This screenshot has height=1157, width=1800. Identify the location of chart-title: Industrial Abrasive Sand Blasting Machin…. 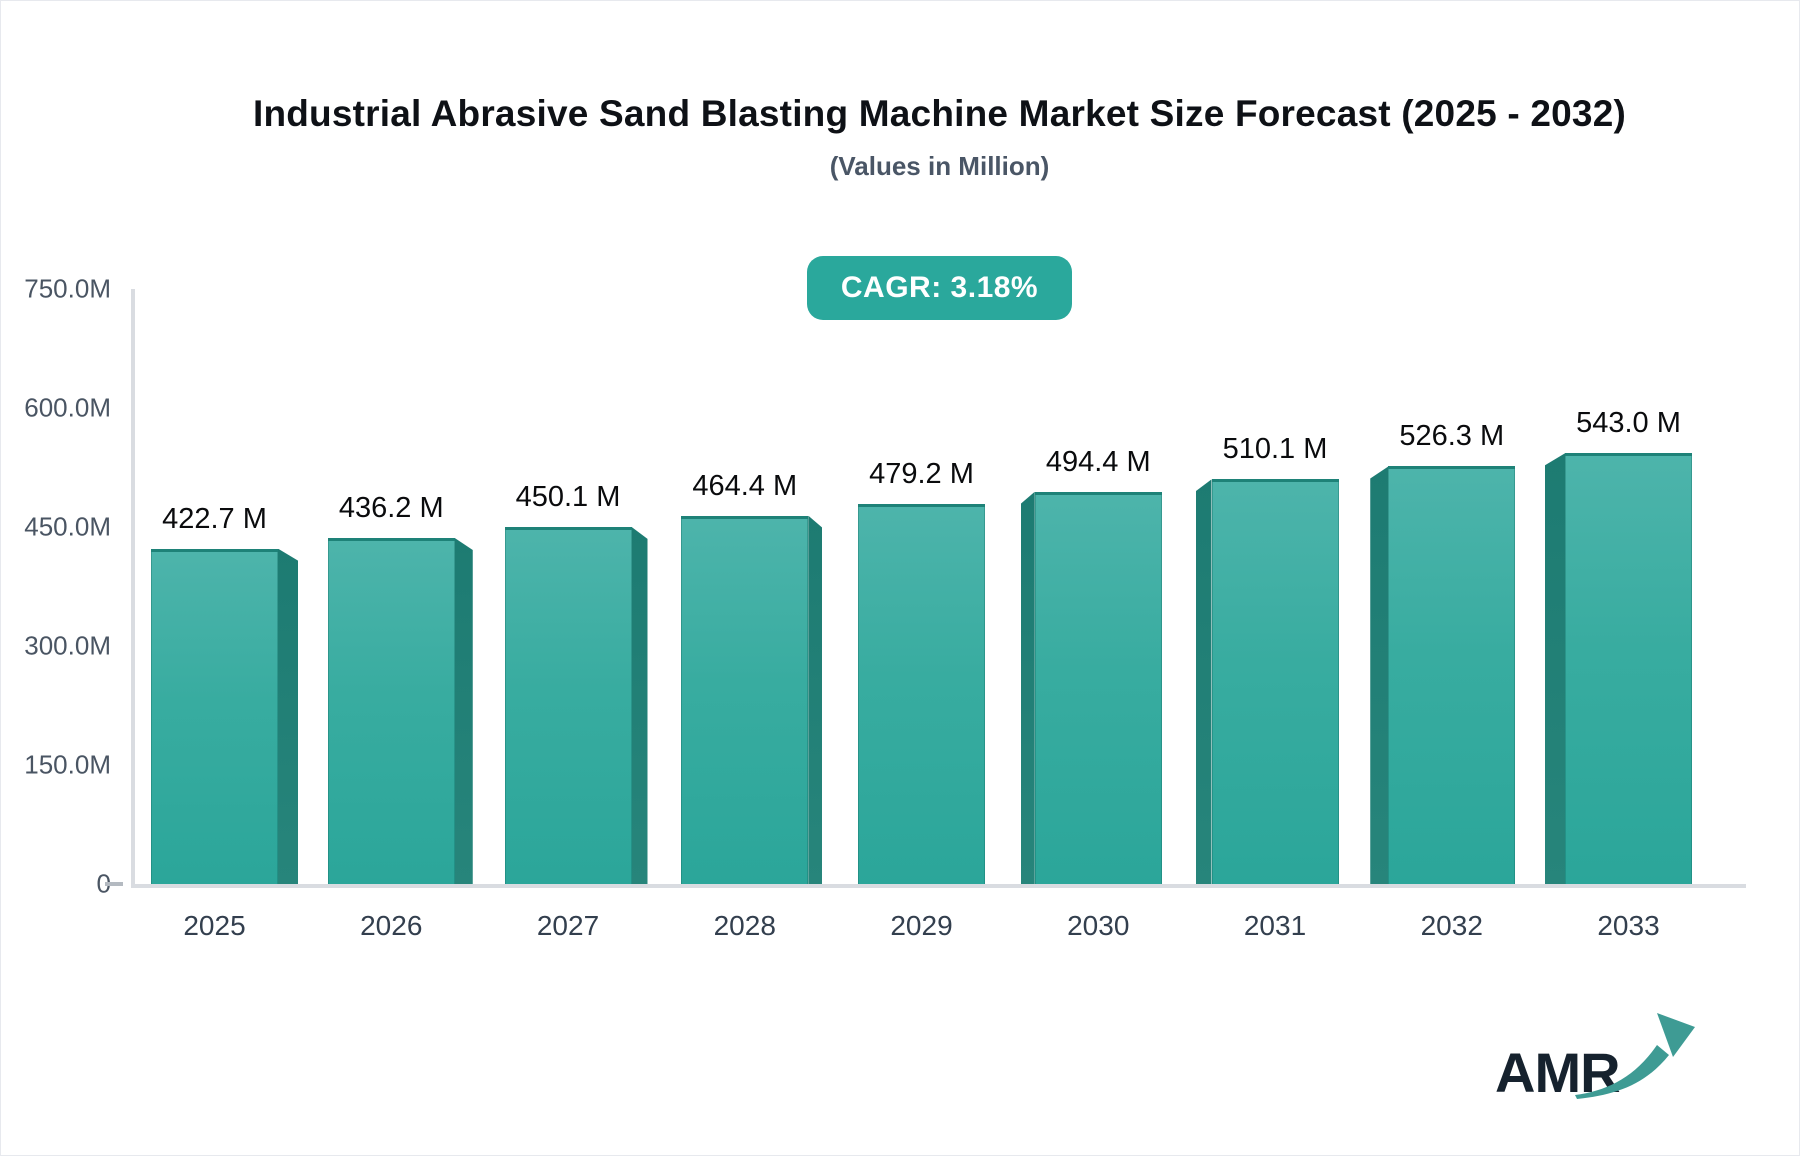
(939, 113).